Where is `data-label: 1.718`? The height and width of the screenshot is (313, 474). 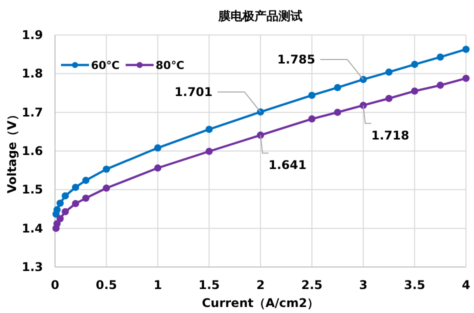
data-label: 1.718 is located at coordinates (390, 135).